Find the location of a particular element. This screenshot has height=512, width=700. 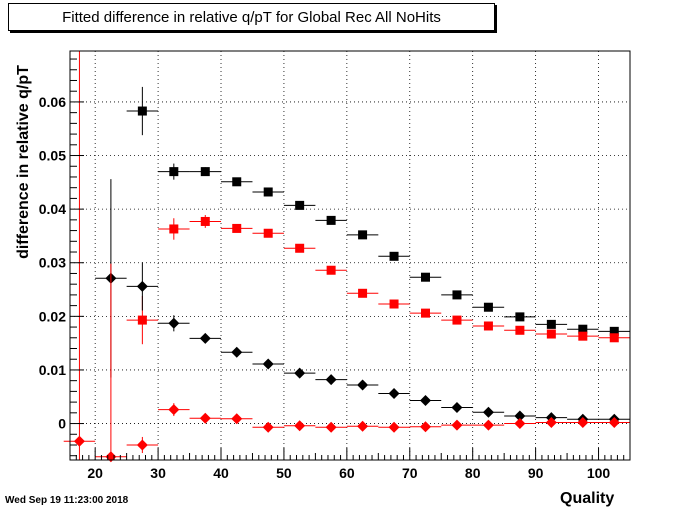

y-tick-label: 0.03 is located at coordinates (52, 263).